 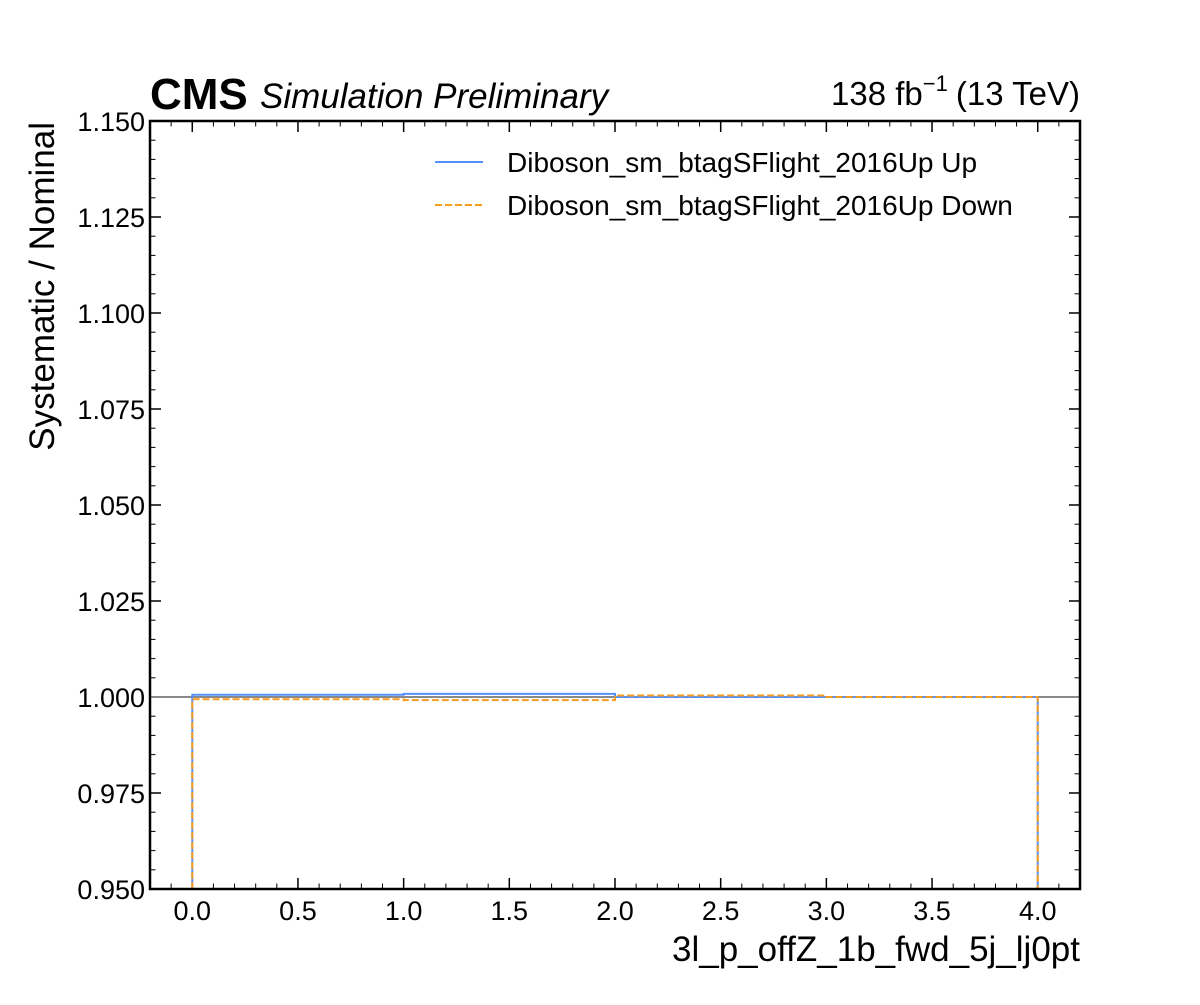 What do you see at coordinates (192, 911) in the screenshot?
I see `x-tick-label: 0.0` at bounding box center [192, 911].